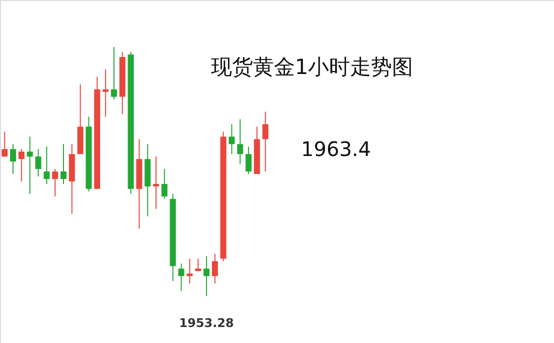 This screenshot has height=343, width=554. Describe the element at coordinates (312, 67) in the screenshot. I see `text: 现货黄金1小时走势图` at that location.